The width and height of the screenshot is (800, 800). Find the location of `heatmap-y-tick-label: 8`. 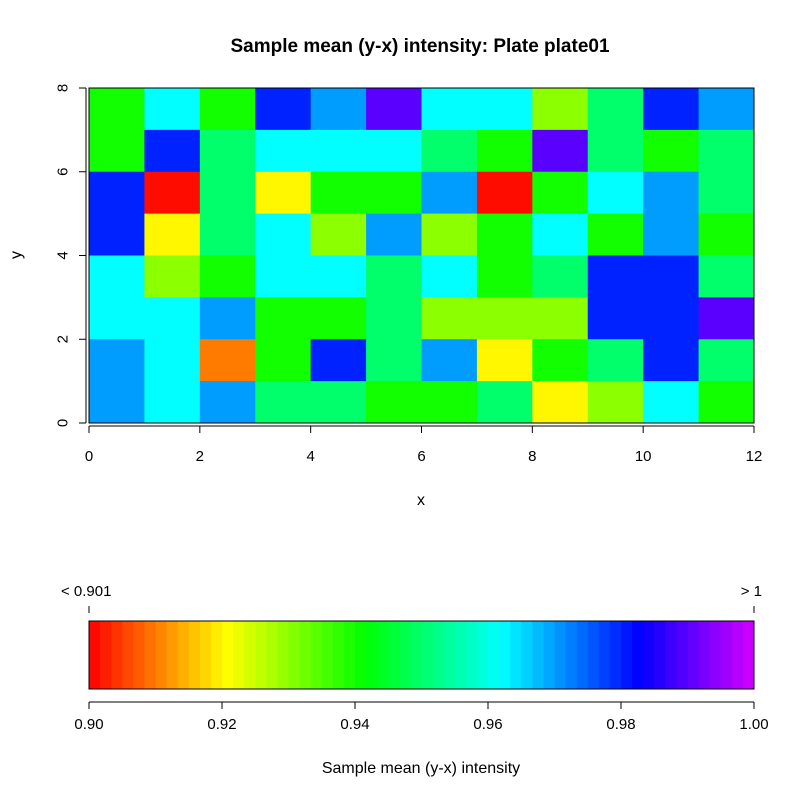

heatmap-y-tick-label: 8 is located at coordinates (62, 88).